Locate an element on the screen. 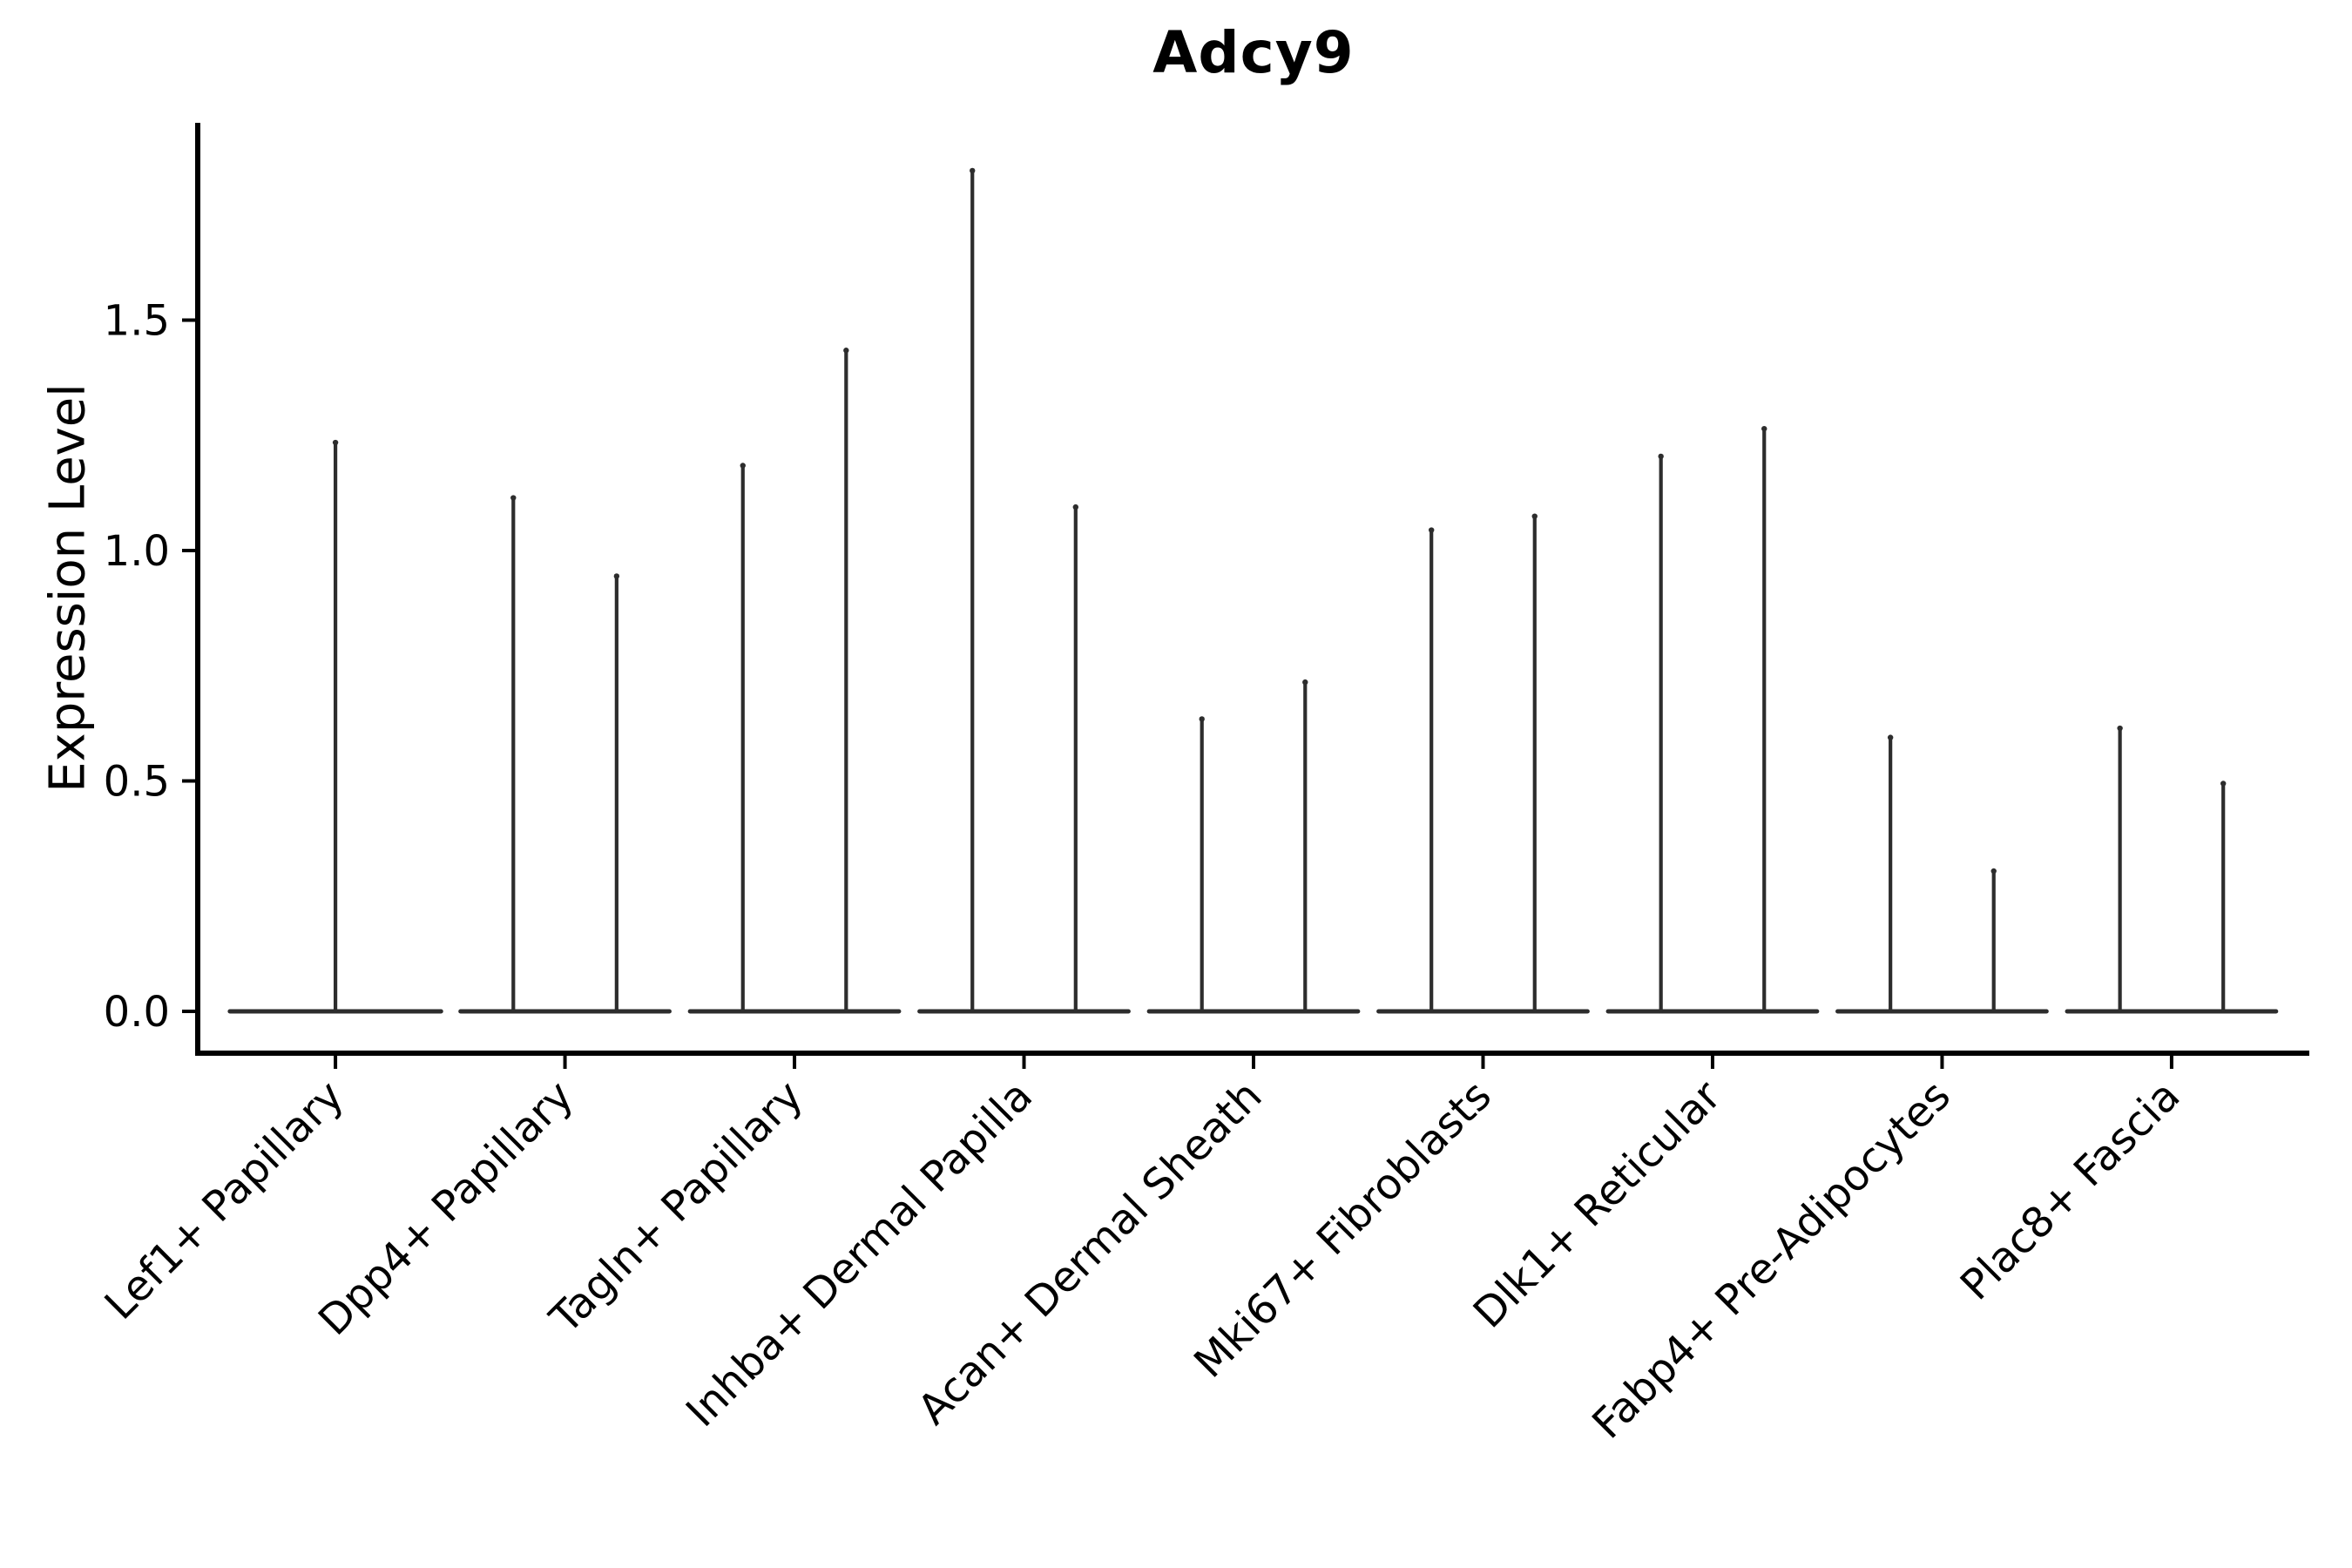 The image size is (2352, 1568). x-category-label: Plac8+ Fascia is located at coordinates (2070, 1191).